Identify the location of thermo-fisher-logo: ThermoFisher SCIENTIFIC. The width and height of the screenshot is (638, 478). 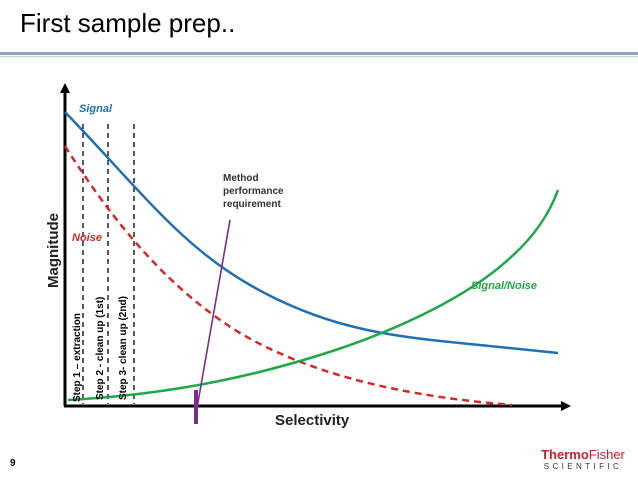
(583, 460).